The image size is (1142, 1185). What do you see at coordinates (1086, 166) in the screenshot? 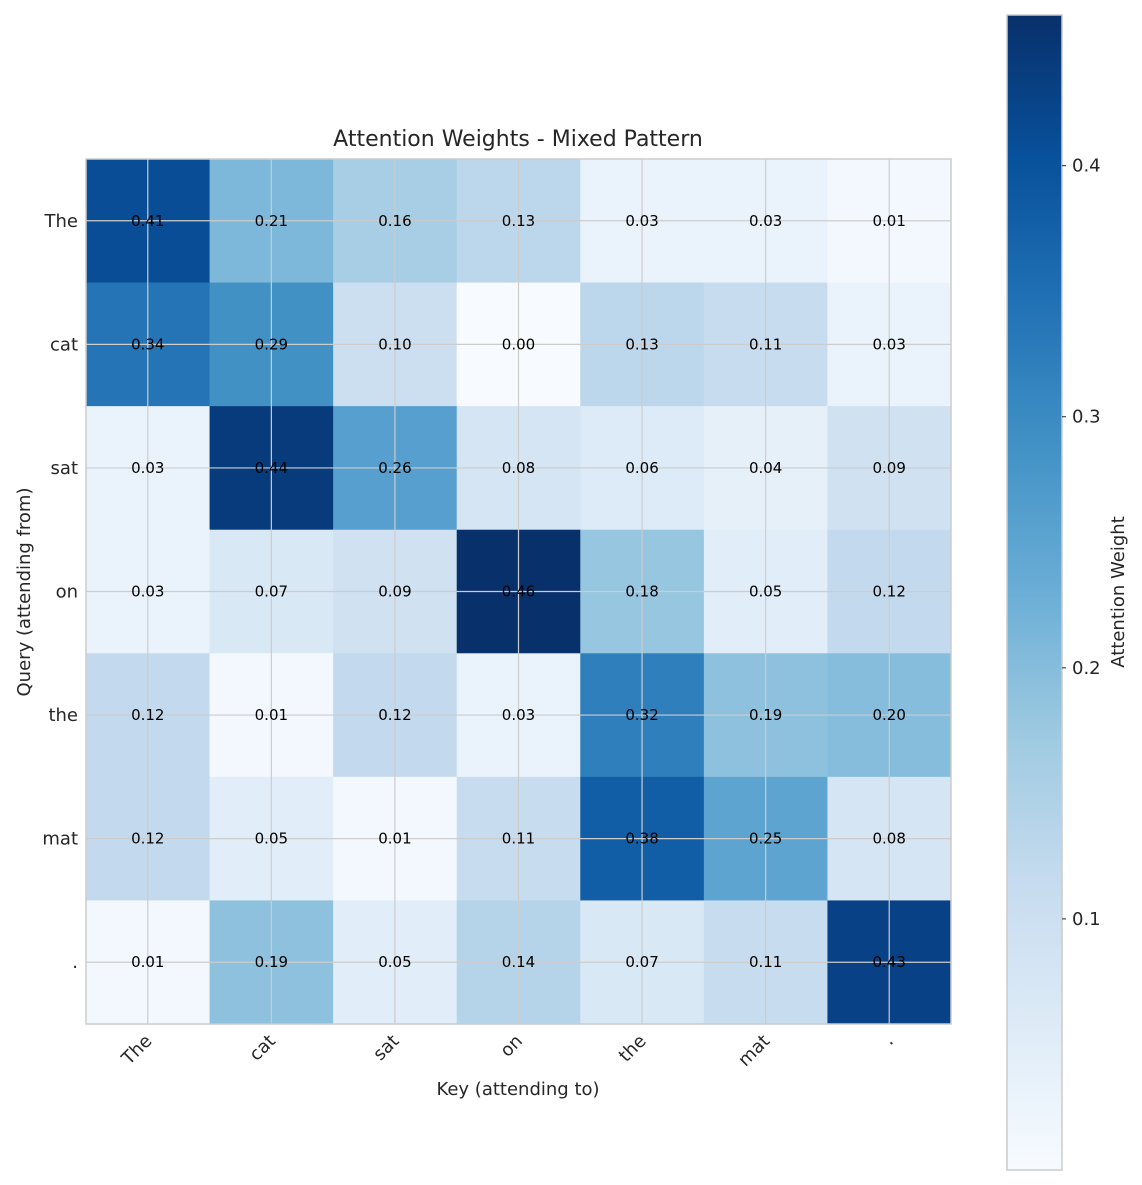
I see `colorbar-tick-label: 0.4` at bounding box center [1086, 166].